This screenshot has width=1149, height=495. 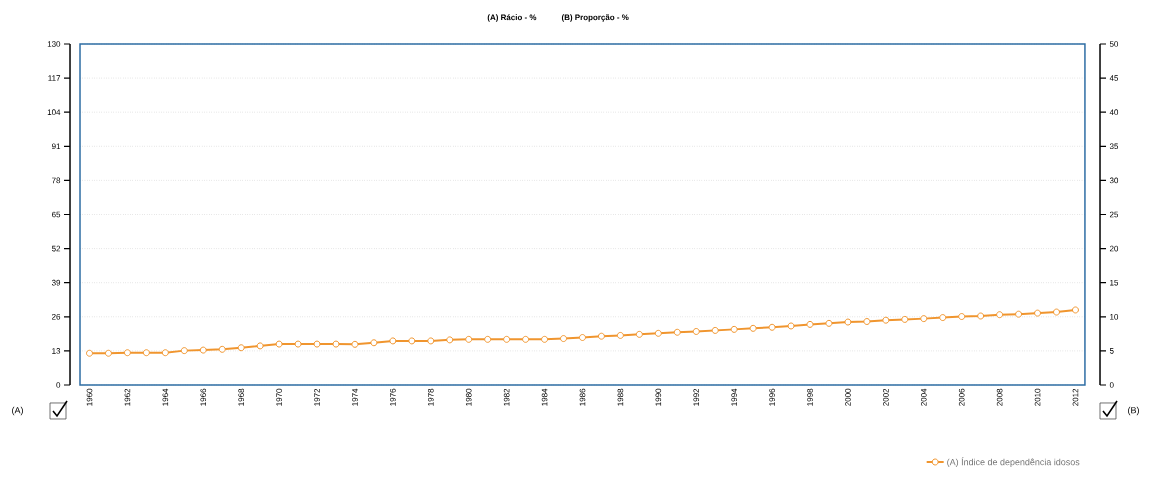 What do you see at coordinates (1013, 462) in the screenshot?
I see `legend-label: (A) Índice de dependência idosos` at bounding box center [1013, 462].